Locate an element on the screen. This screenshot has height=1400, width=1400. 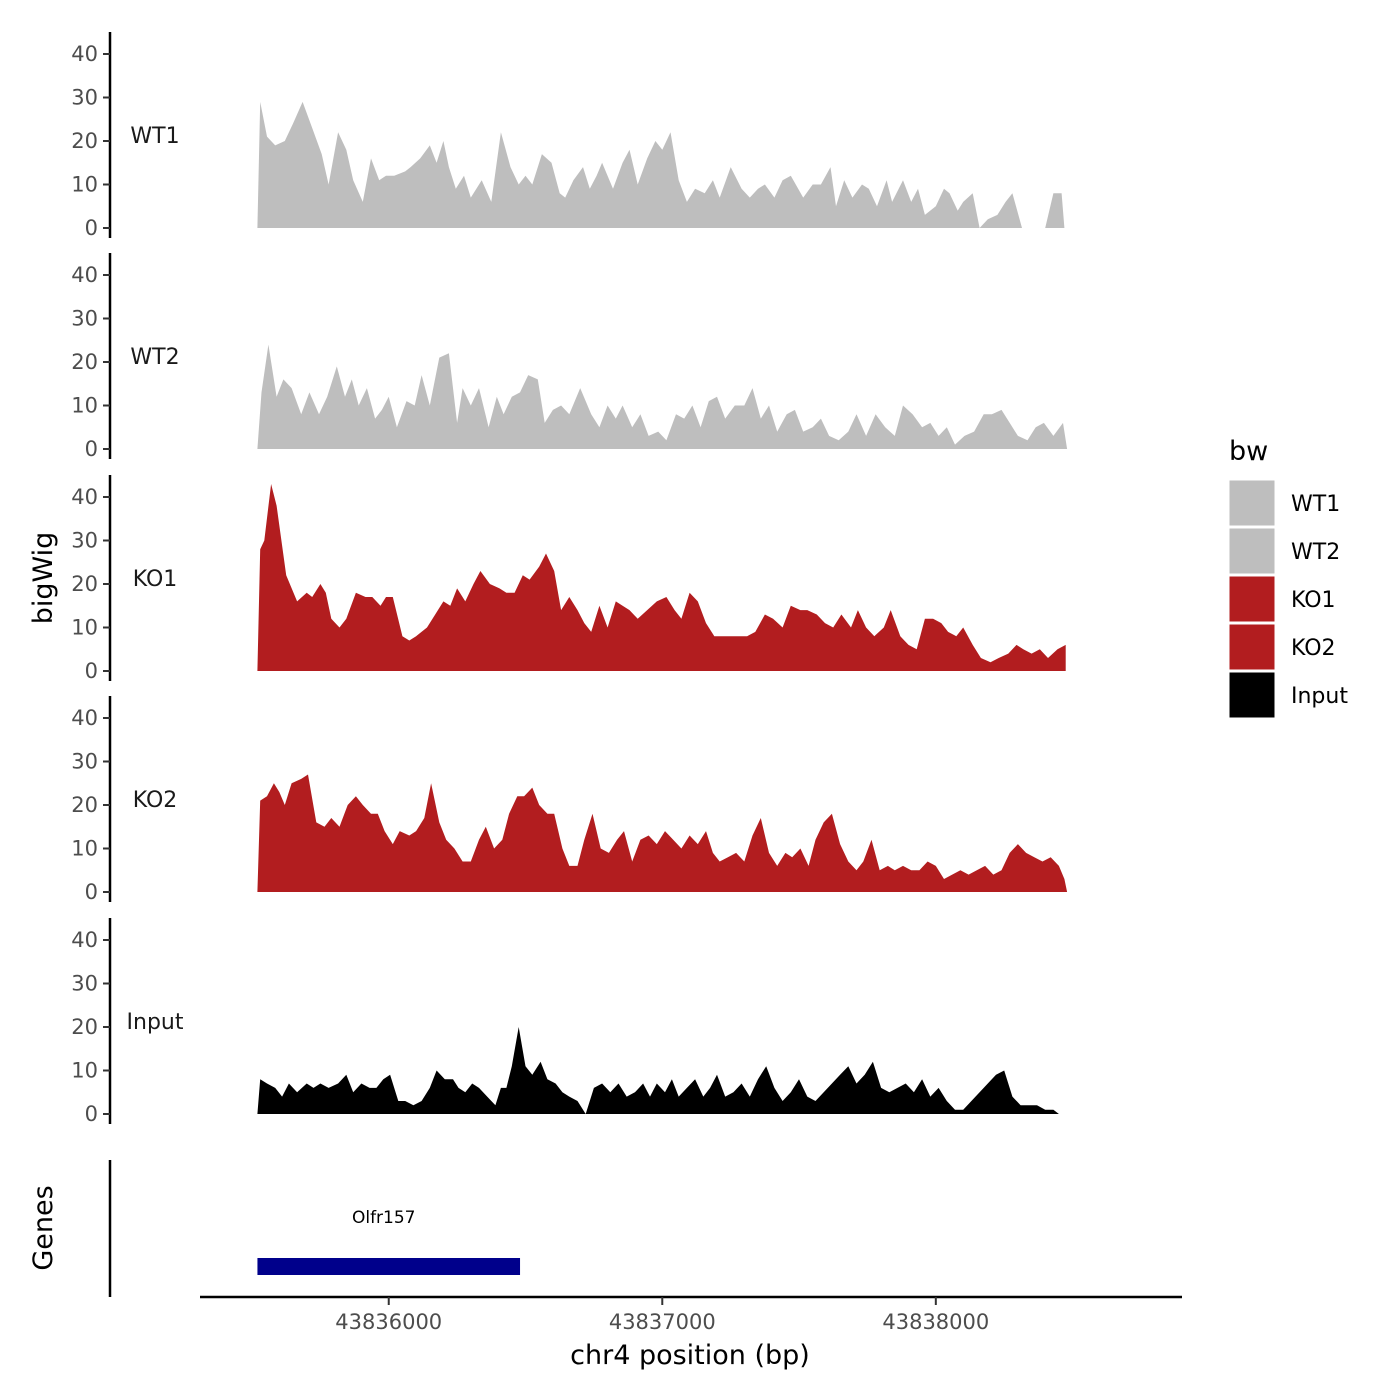
gene-body is located at coordinates (389, 1266).